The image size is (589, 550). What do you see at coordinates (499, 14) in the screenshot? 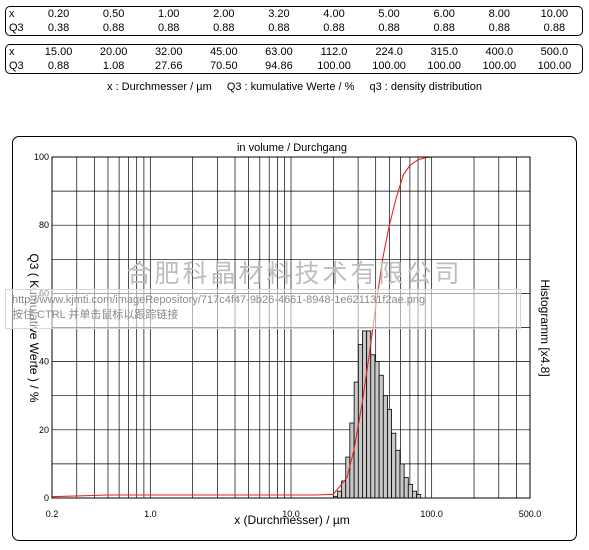
I see `table-cell: 8.00` at bounding box center [499, 14].